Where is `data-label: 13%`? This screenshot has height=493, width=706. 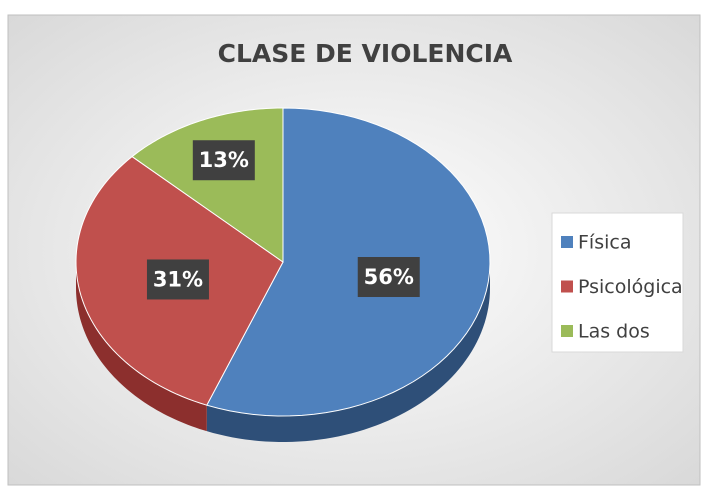 data-label: 13% is located at coordinates (224, 160).